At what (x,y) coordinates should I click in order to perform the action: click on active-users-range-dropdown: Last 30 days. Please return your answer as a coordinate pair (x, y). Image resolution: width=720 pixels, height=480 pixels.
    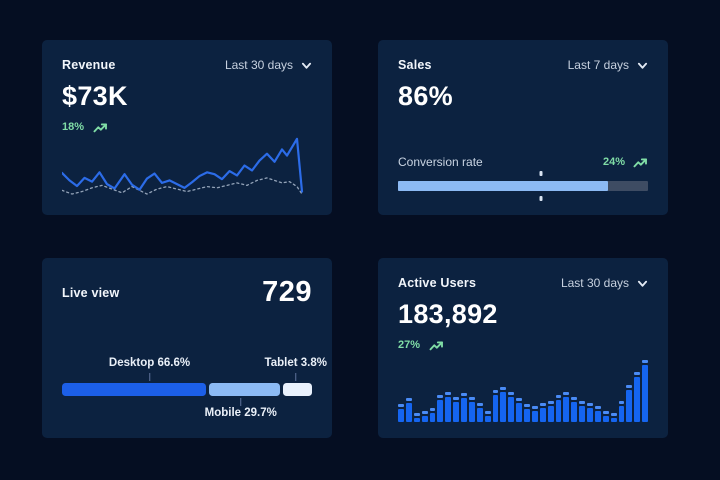
    Looking at the image, I should click on (604, 283).